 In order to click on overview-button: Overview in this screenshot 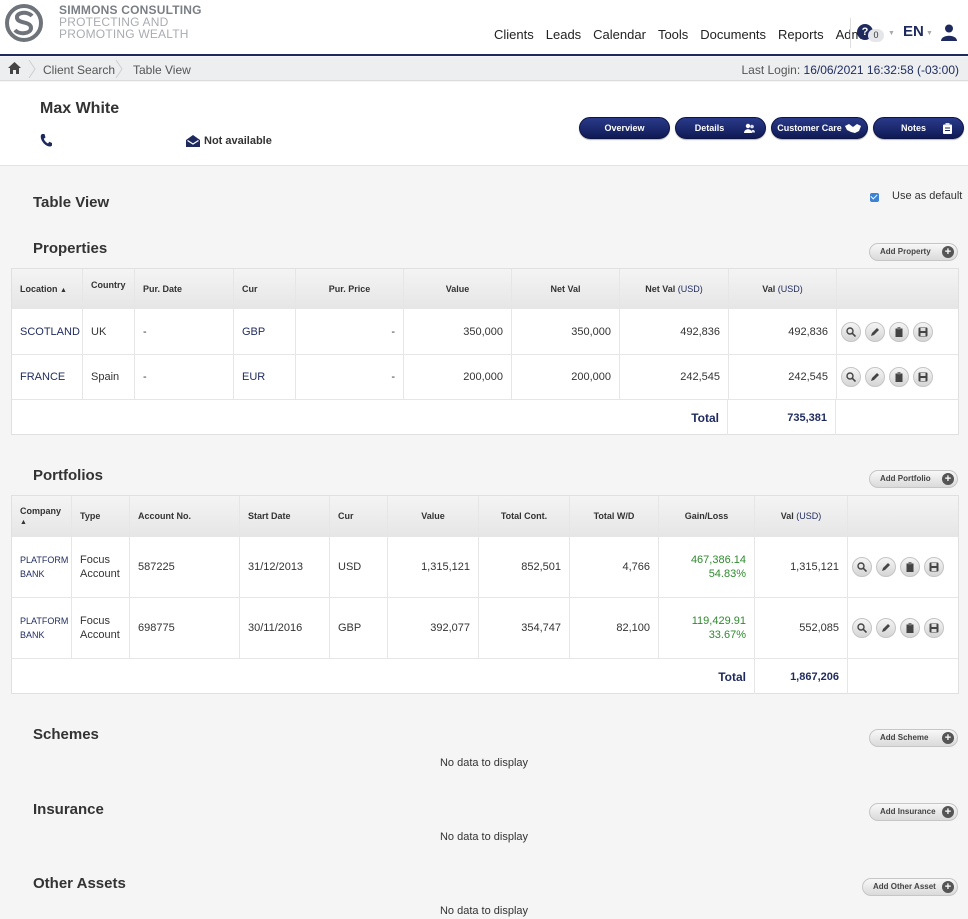, I will do `click(624, 128)`.